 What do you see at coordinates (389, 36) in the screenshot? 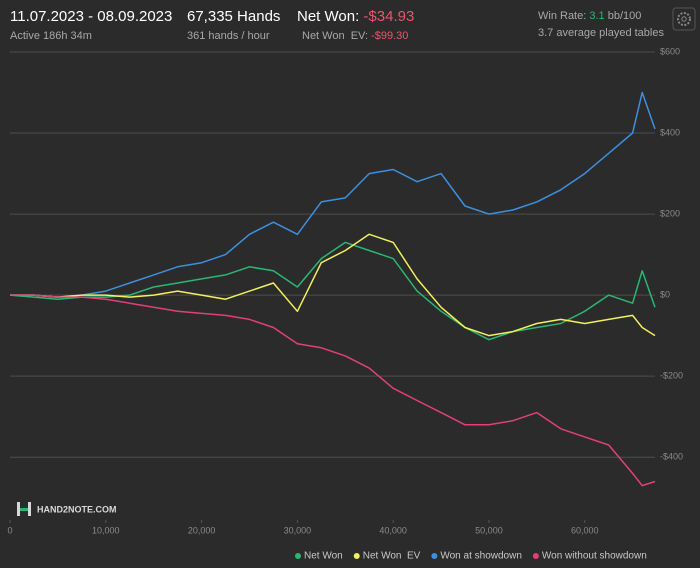
I see `net-won-ev-value: -$99.30` at bounding box center [389, 36].